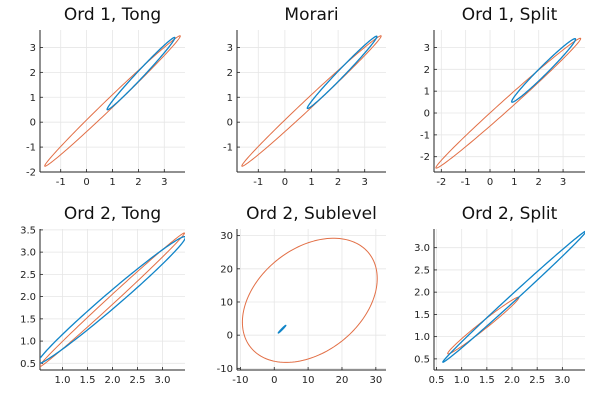 This screenshot has height=400, width=600. I want to click on x-tick-label: 20, so click(342, 380).